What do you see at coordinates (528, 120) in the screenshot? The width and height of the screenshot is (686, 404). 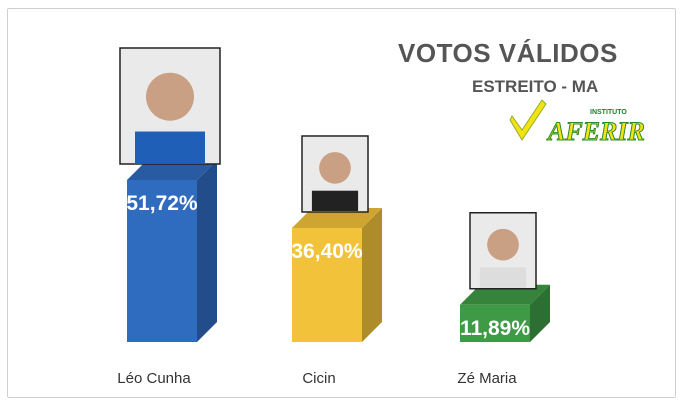 I see `check-mark-logo-icon` at bounding box center [528, 120].